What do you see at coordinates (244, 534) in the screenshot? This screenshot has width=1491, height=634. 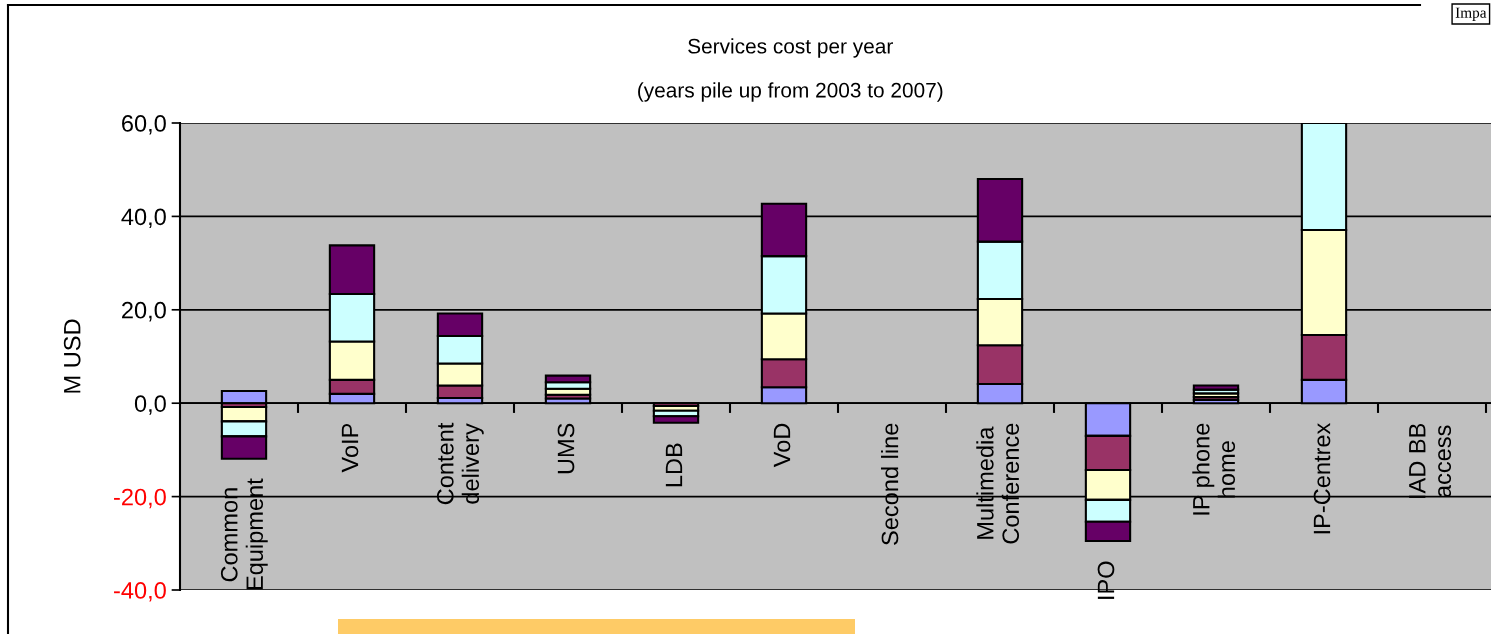 I see `x-tick-label: Common Equipment` at bounding box center [244, 534].